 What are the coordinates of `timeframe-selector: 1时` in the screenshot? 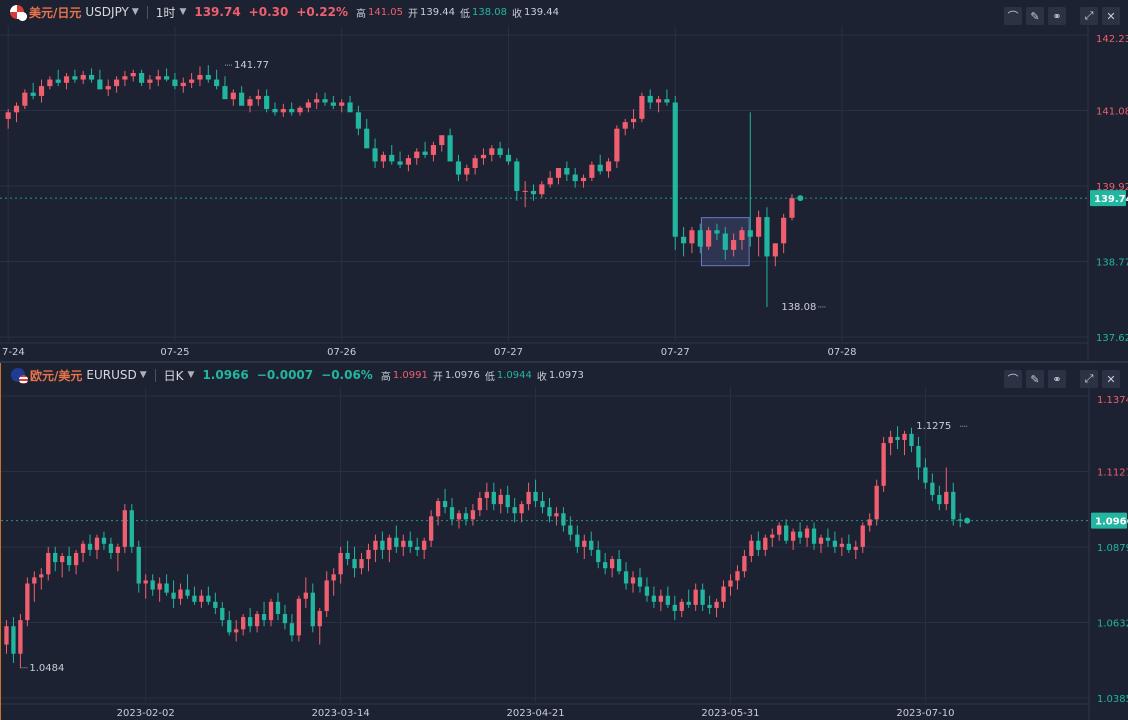 It's located at (165, 12).